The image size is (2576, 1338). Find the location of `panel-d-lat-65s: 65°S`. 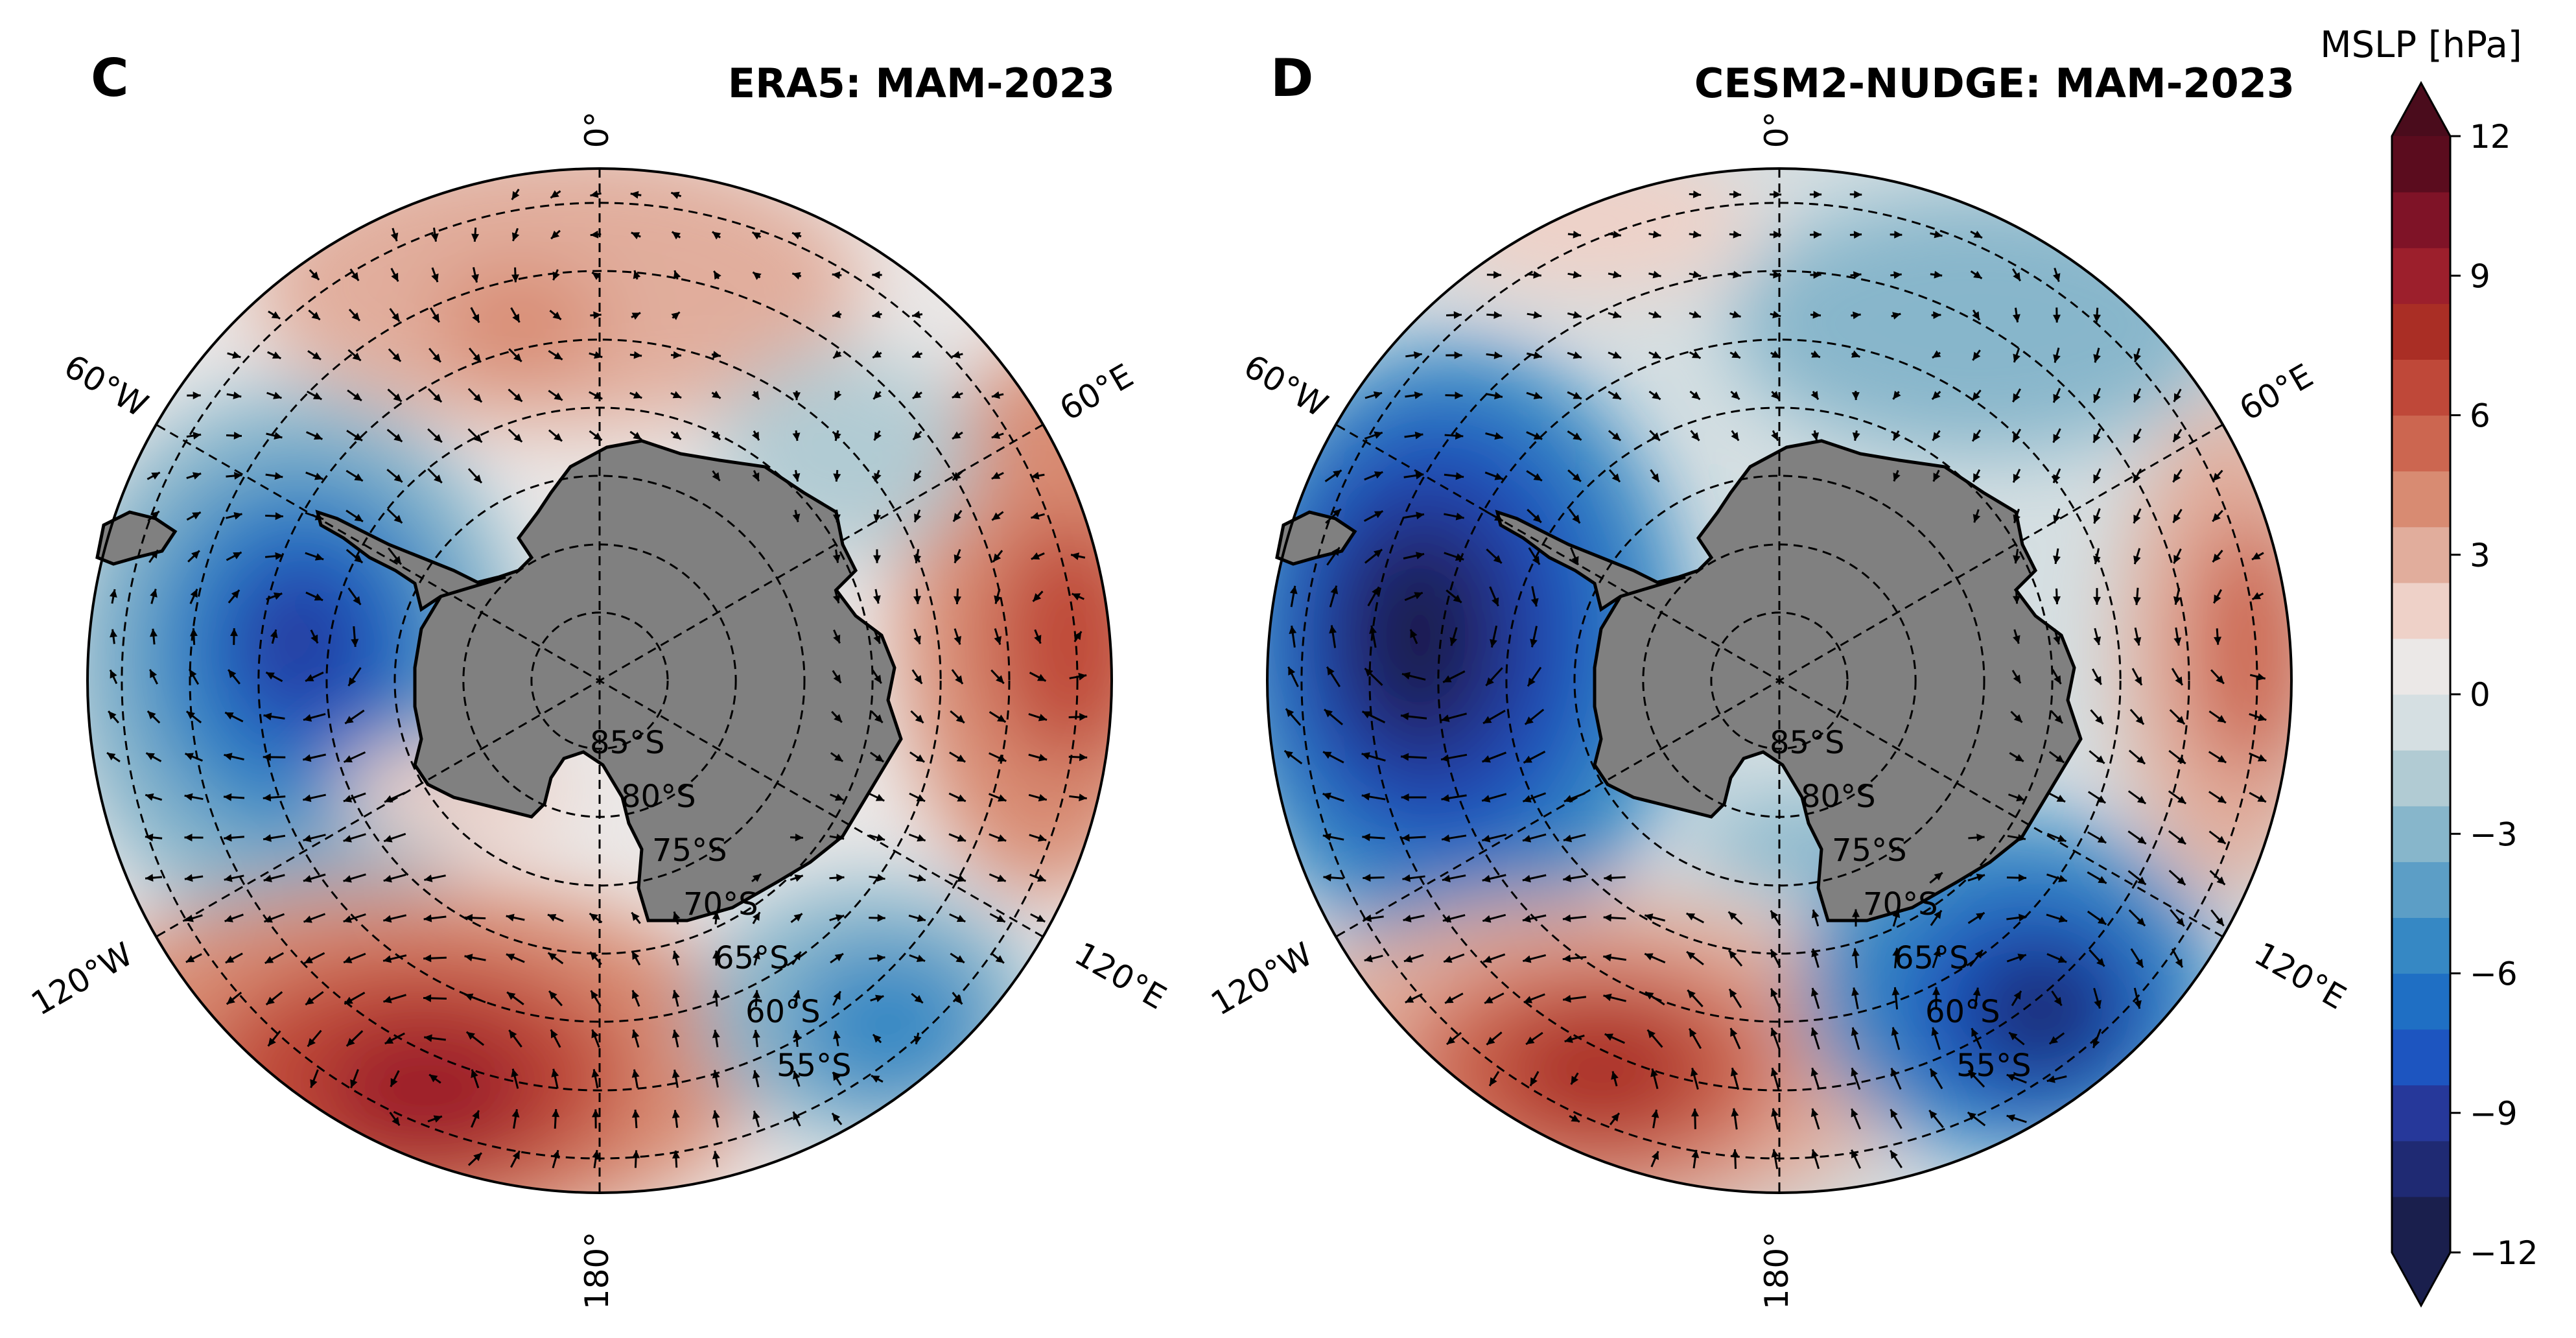

panel-d-lat-65s: 65°S is located at coordinates (1931, 958).